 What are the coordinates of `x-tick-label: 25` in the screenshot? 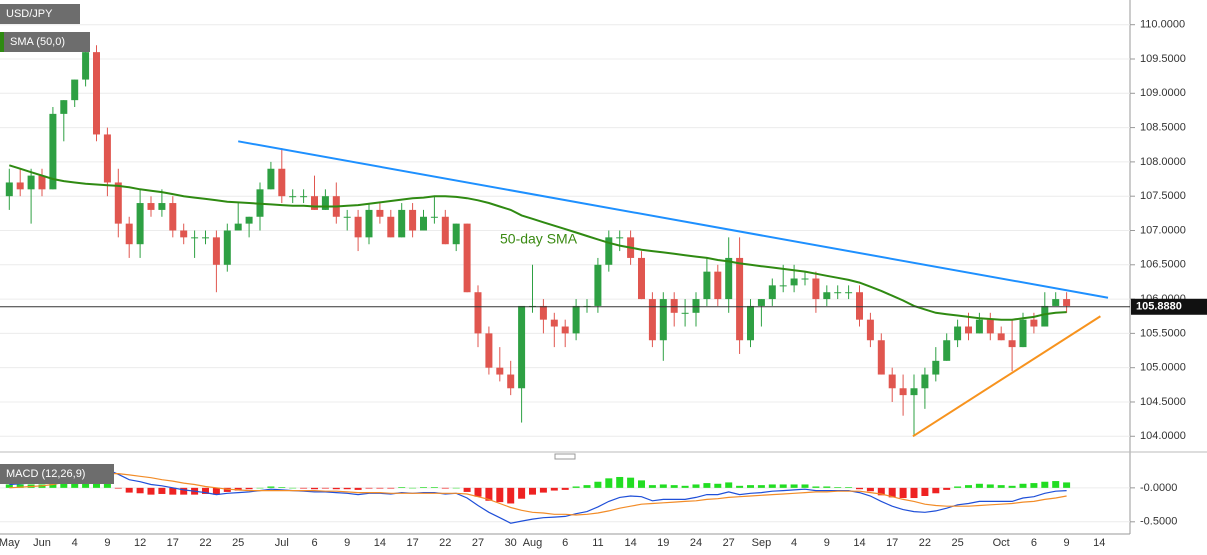 It's located at (238, 543).